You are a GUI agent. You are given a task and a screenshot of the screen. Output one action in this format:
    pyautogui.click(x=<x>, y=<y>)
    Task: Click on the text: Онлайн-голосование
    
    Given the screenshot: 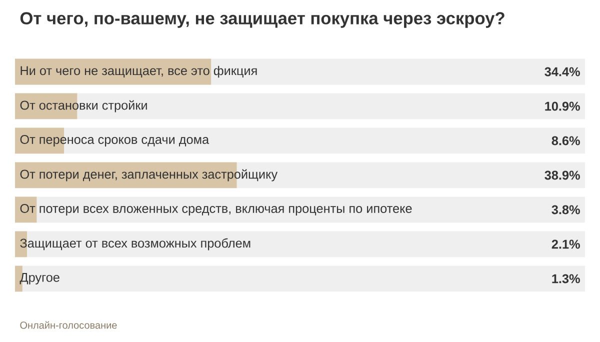 What is the action you would take?
    pyautogui.click(x=68, y=325)
    